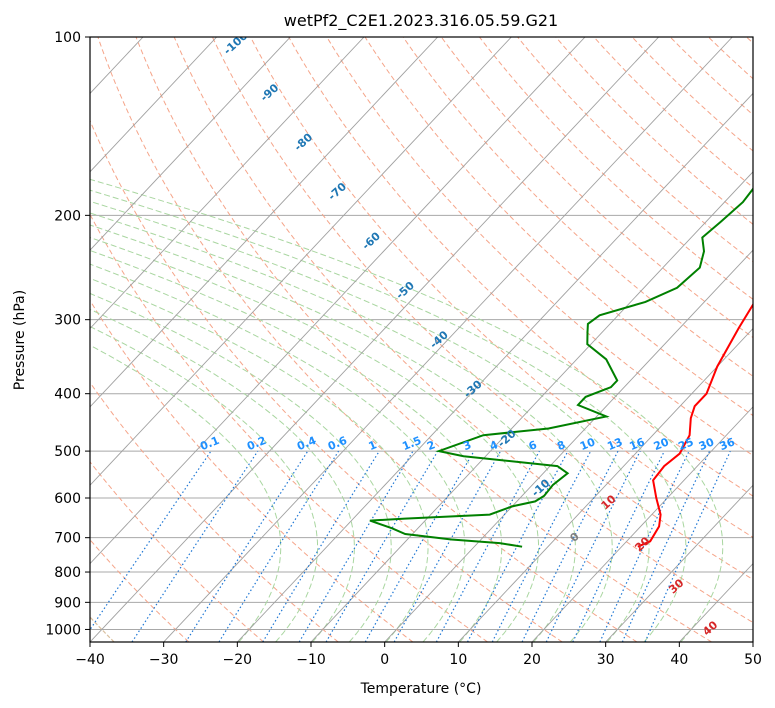 Image resolution: width=775 pixels, height=708 pixels. Describe the element at coordinates (609, 502) in the screenshot. I see `dry-adiabat-label: 10` at that location.